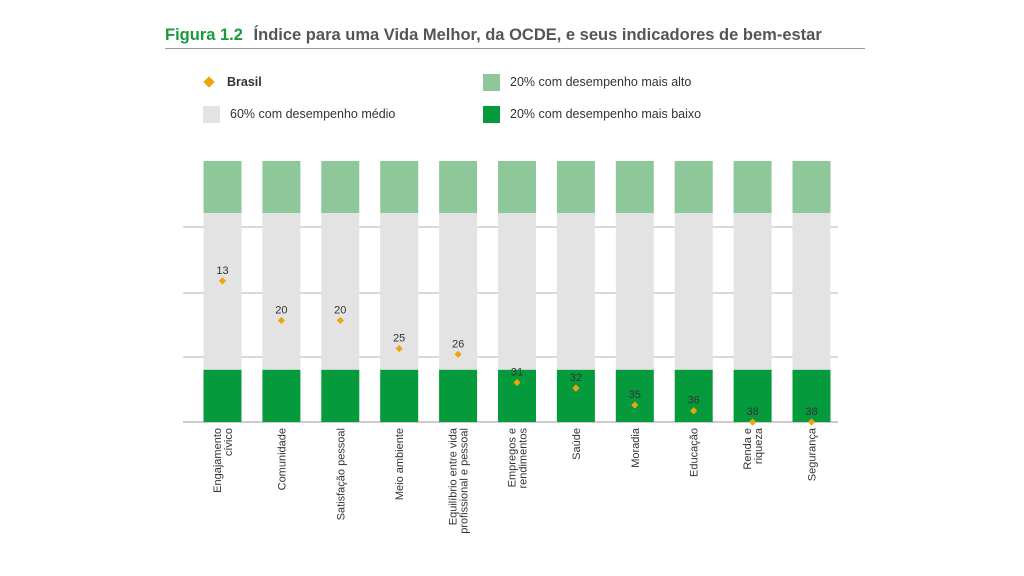  I want to click on legend-mid60: 60% com desempenho médio, so click(299, 114).